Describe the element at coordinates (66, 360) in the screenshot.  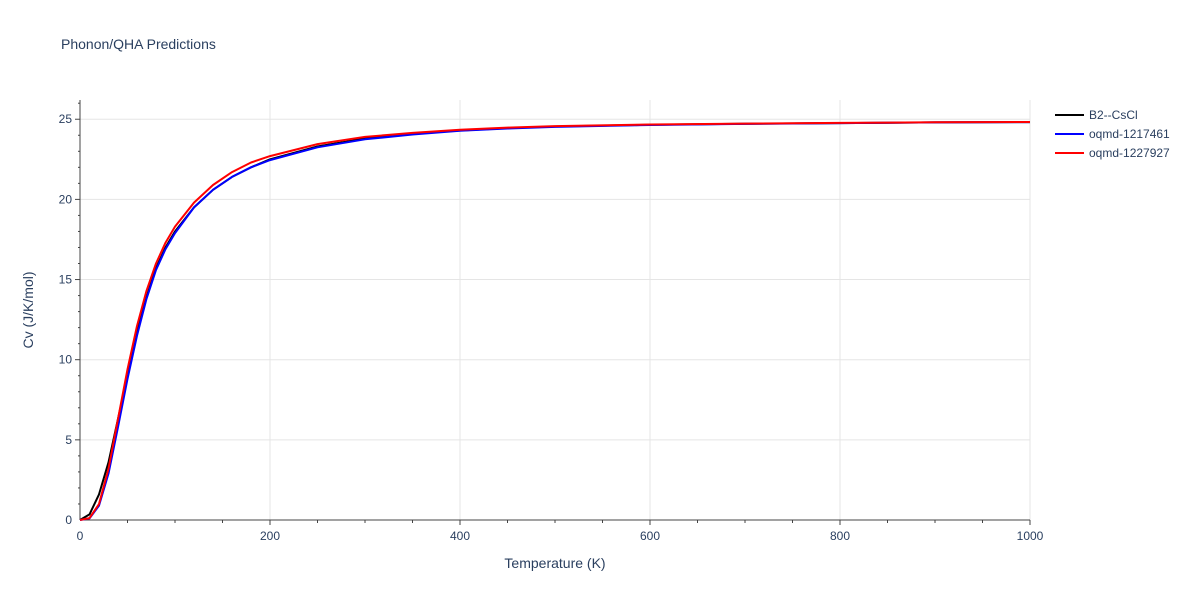
I see `y-tick-label: 10` at that location.